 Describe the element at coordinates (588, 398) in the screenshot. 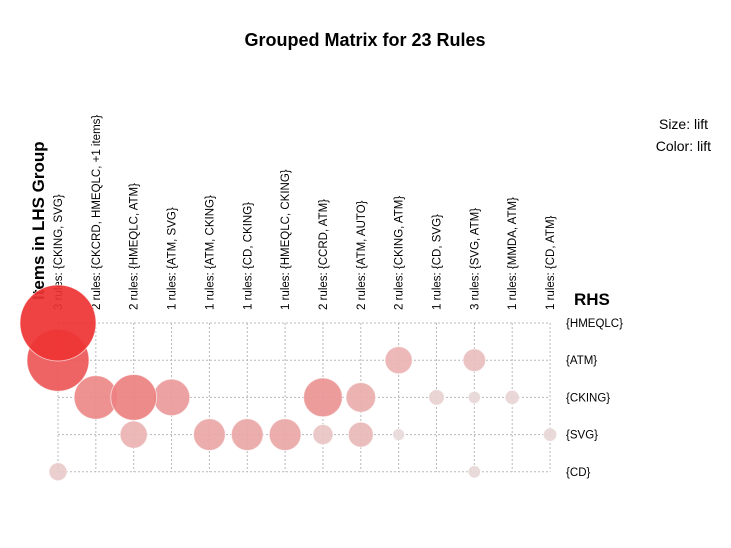

I see `rhs-item-label: {CKING}` at that location.